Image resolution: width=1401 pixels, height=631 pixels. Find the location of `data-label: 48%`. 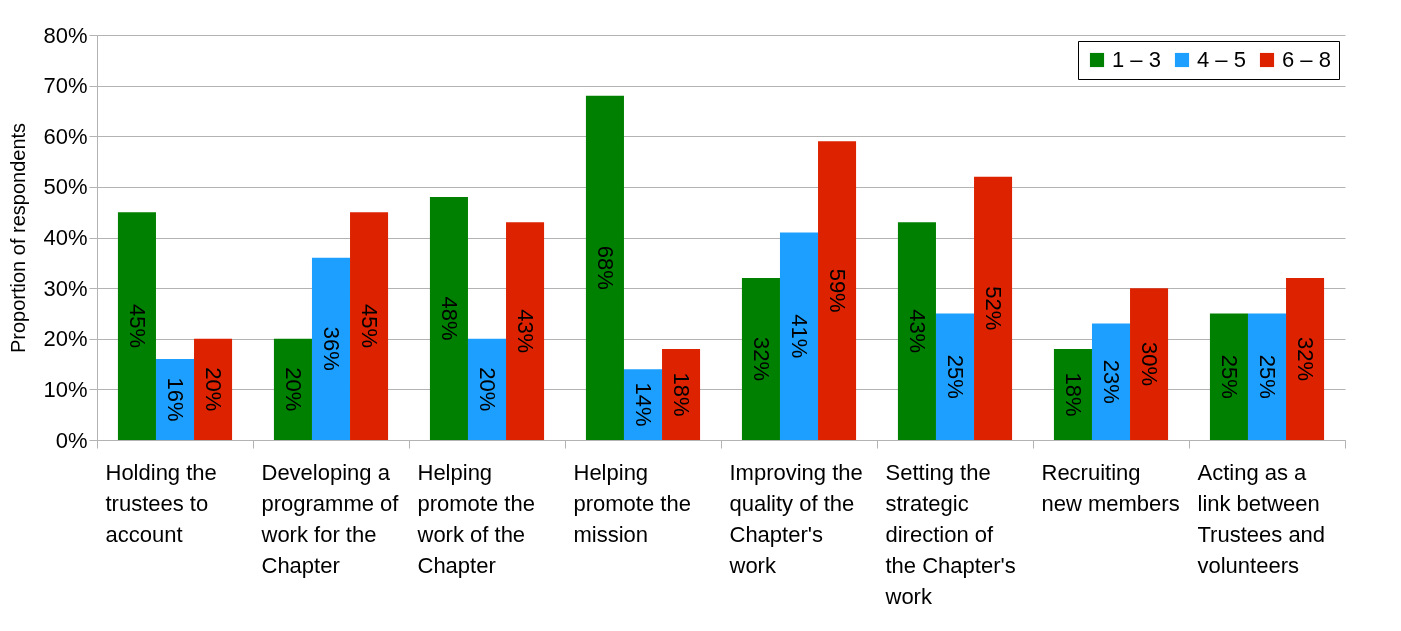

data-label: 48% is located at coordinates (449, 318).